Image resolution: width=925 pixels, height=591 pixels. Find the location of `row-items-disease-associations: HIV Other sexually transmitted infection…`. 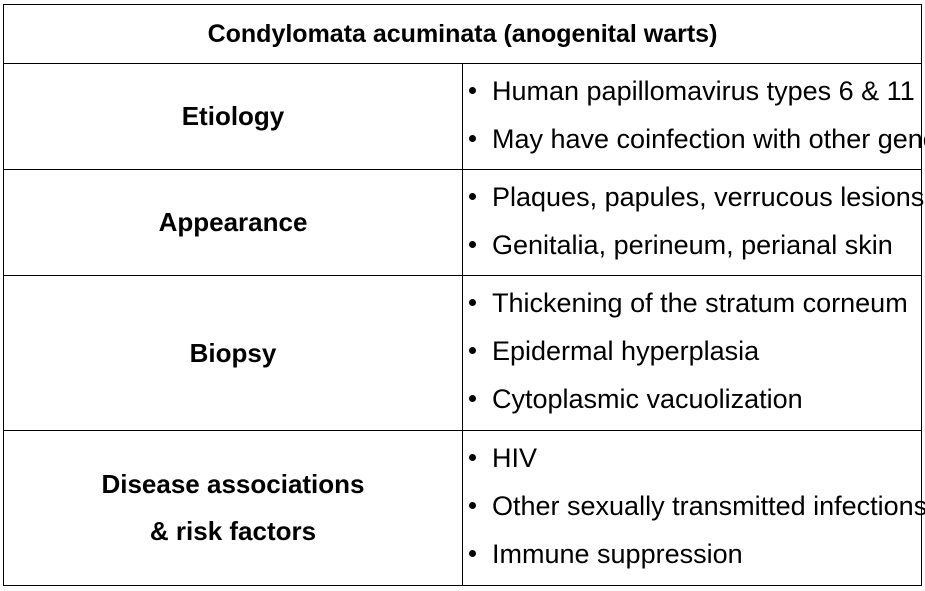

row-items-disease-associations: HIV Other sexually transmitted infection… is located at coordinates (693, 508).